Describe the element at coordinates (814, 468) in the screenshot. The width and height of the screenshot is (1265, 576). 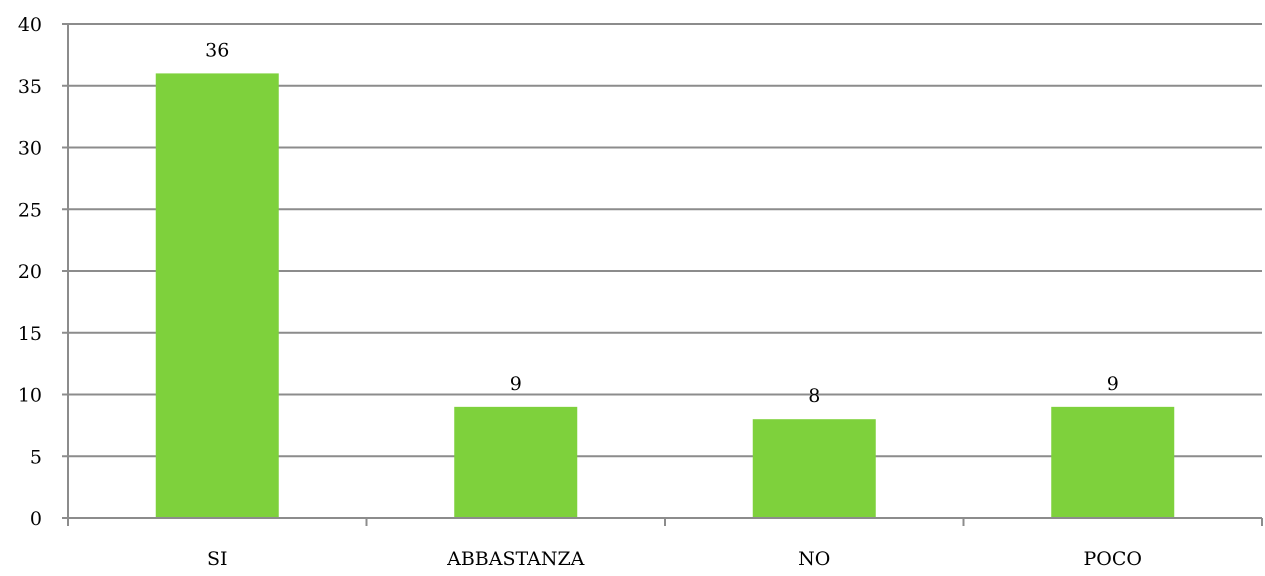
I see `bar-no` at that location.